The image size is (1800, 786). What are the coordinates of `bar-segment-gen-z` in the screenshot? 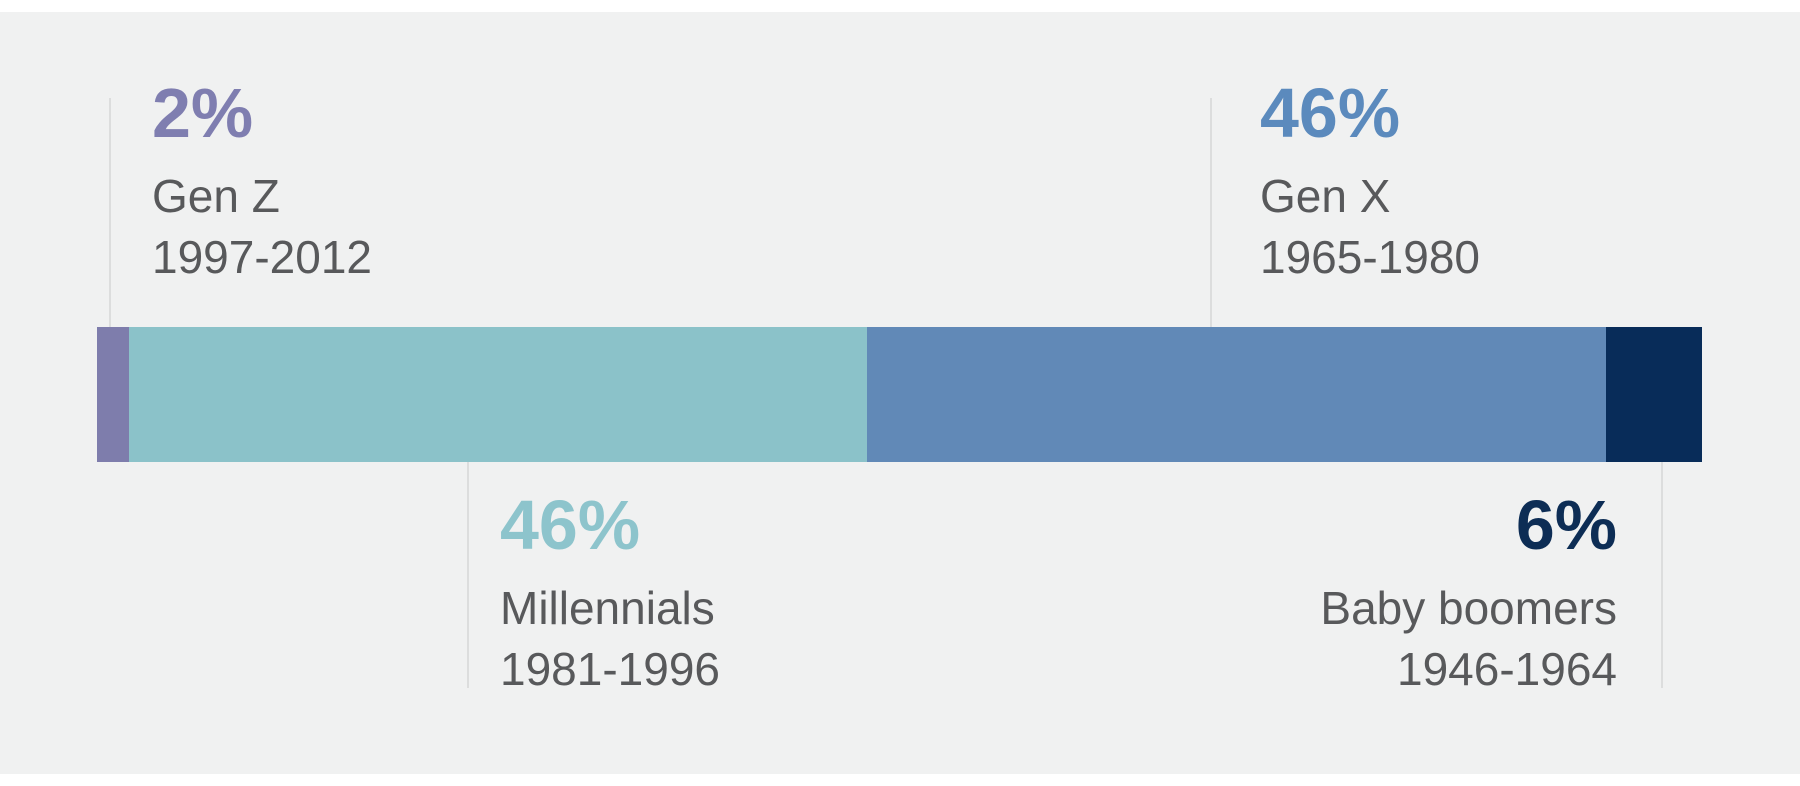 It's located at (113, 394).